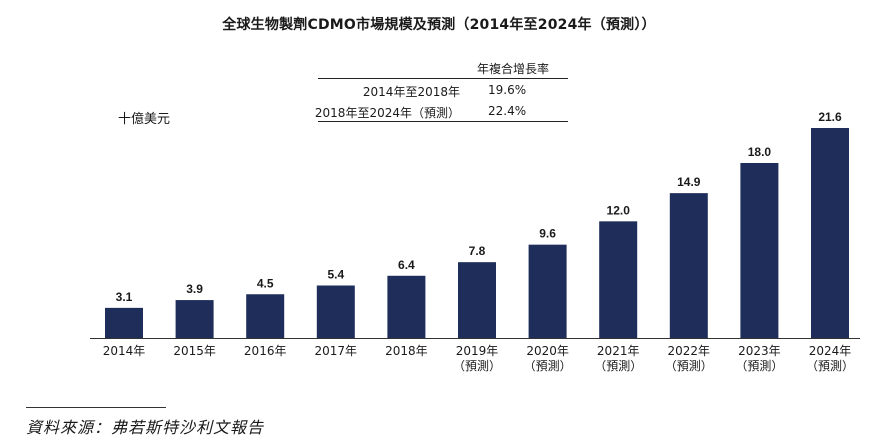  Describe the element at coordinates (507, 90) in the screenshot. I see `cagr-value: 19.6%` at that location.